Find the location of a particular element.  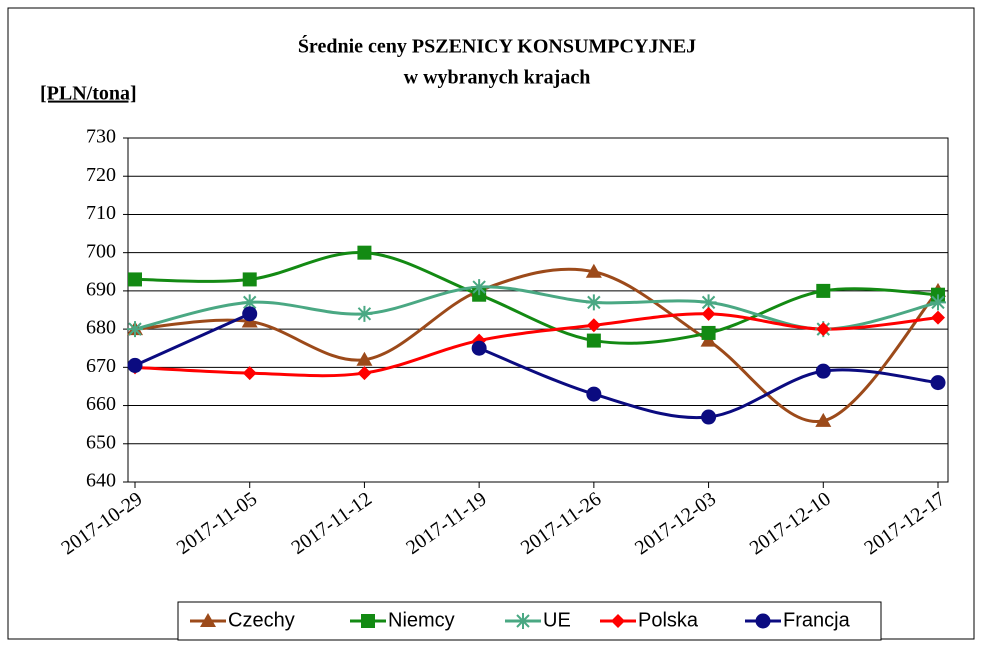

legend-label: Francja is located at coordinates (817, 620).